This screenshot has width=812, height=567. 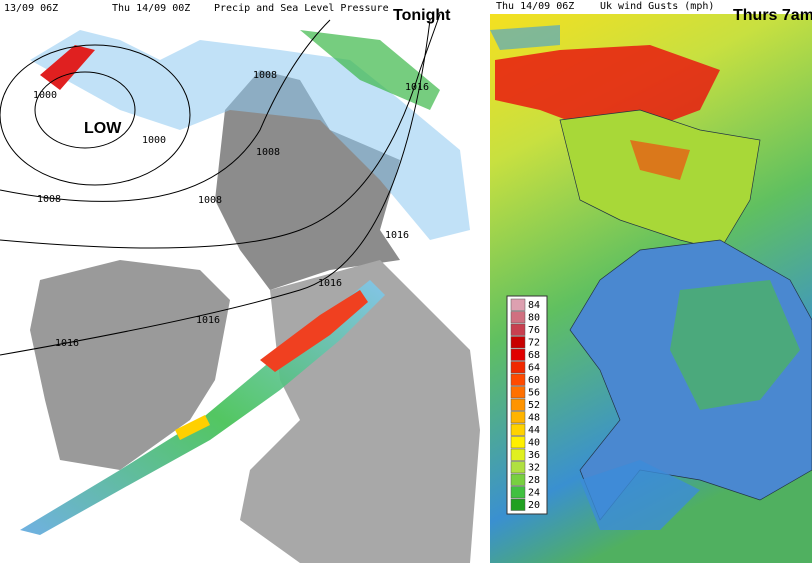 I want to click on legend-label: 44, so click(x=534, y=430).